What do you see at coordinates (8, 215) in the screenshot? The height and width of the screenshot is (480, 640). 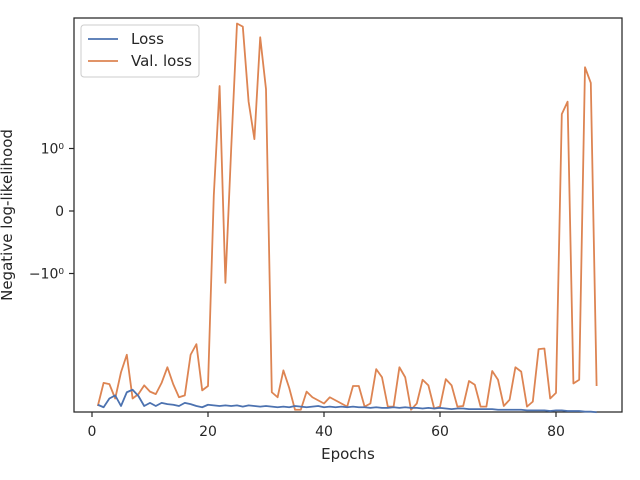 I see `y-axis-title: Negative log-likelihood` at bounding box center [8, 215].